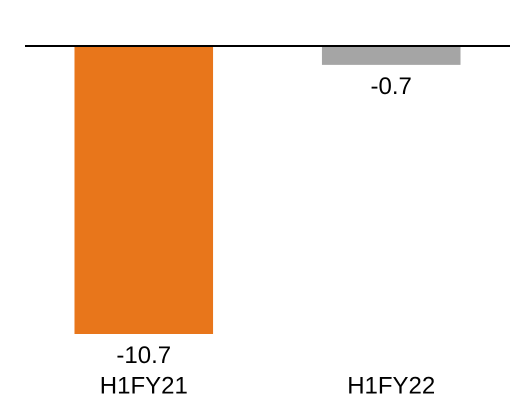 Image resolution: width=526 pixels, height=419 pixels. What do you see at coordinates (144, 386) in the screenshot?
I see `x-tick-label: H1FY21` at bounding box center [144, 386].